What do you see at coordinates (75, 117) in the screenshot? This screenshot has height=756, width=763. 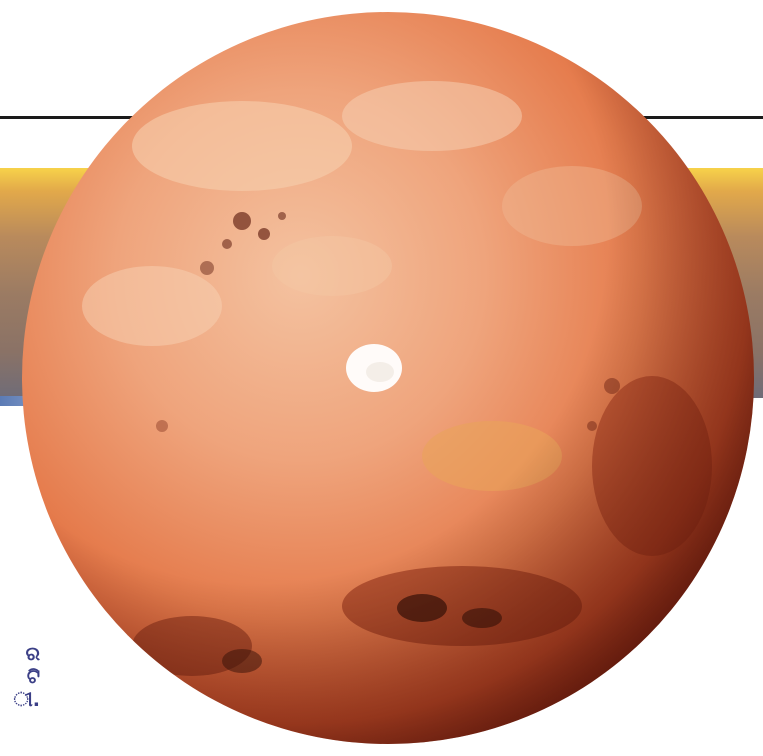 I see `header-rule-left` at bounding box center [75, 117].